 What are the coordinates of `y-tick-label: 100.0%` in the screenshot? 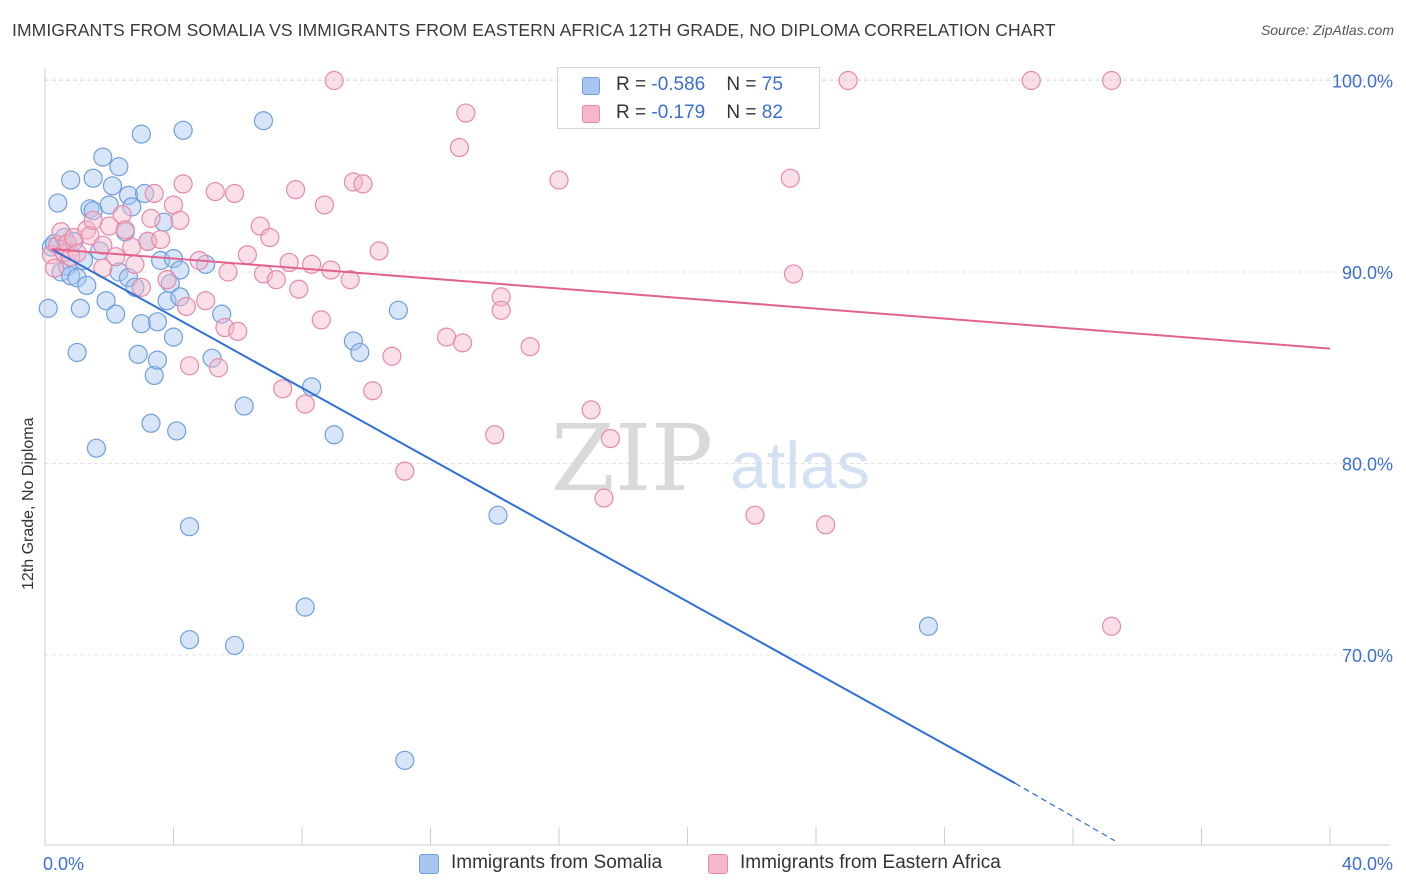 It's located at (1362, 82).